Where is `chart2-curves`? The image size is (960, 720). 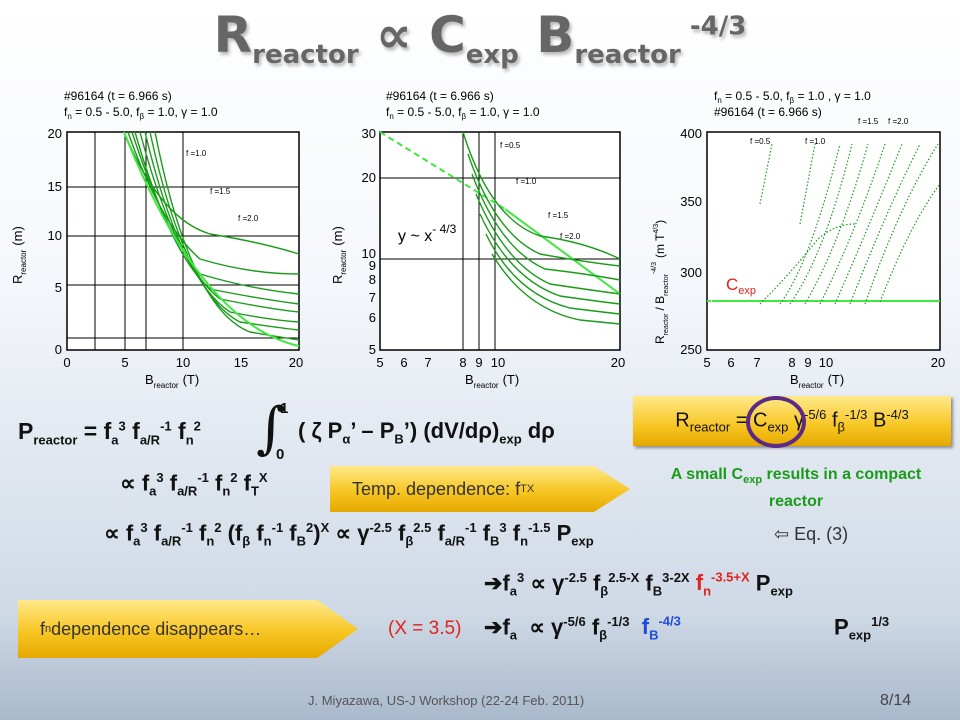
chart2-curves is located at coordinates (541, 228).